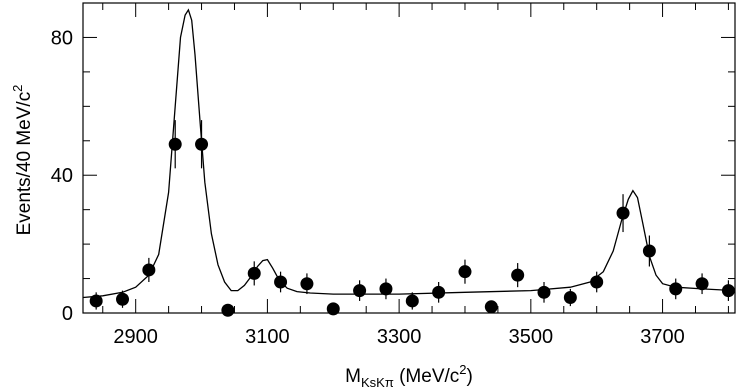 The width and height of the screenshot is (738, 387). Describe the element at coordinates (426, 376) in the screenshot. I see `x-axis-title-unit: (MeV/c` at that location.